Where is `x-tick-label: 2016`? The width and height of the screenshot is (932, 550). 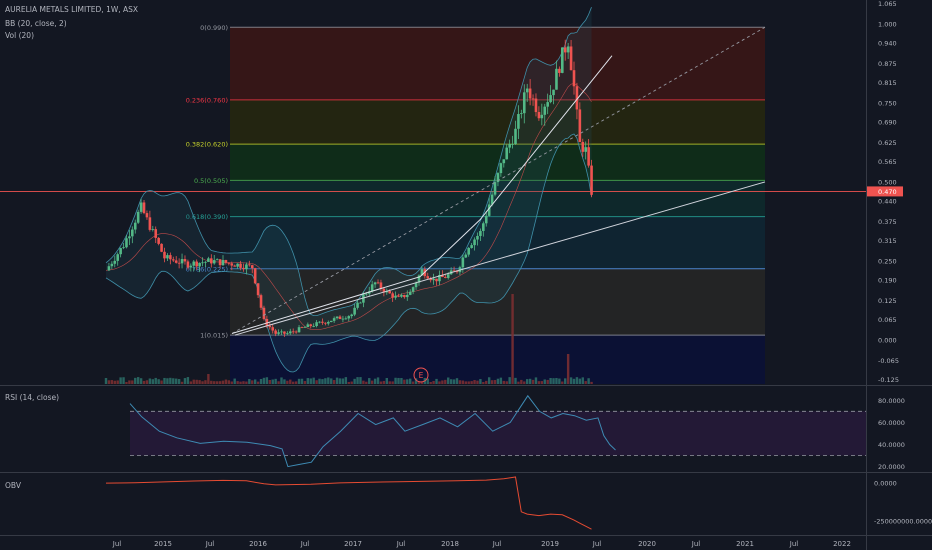 x-tick-label: 2016 is located at coordinates (258, 544).